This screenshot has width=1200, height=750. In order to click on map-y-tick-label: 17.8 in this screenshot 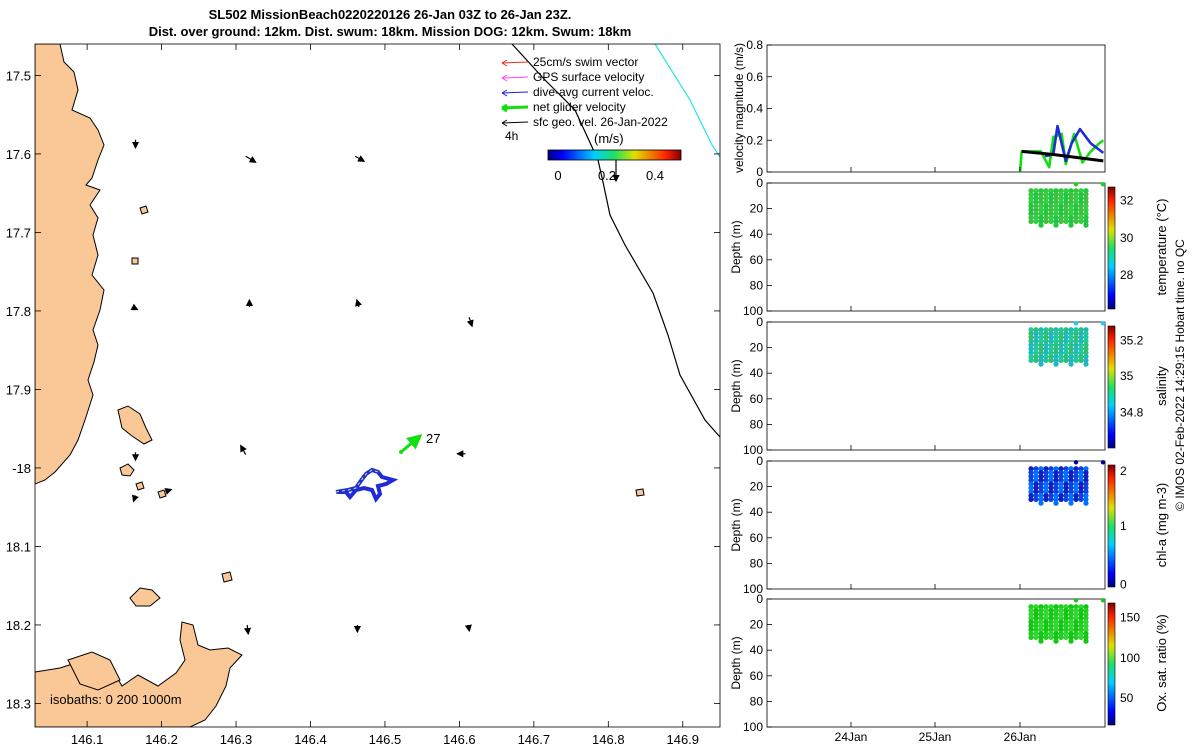, I will do `click(18, 311)`.